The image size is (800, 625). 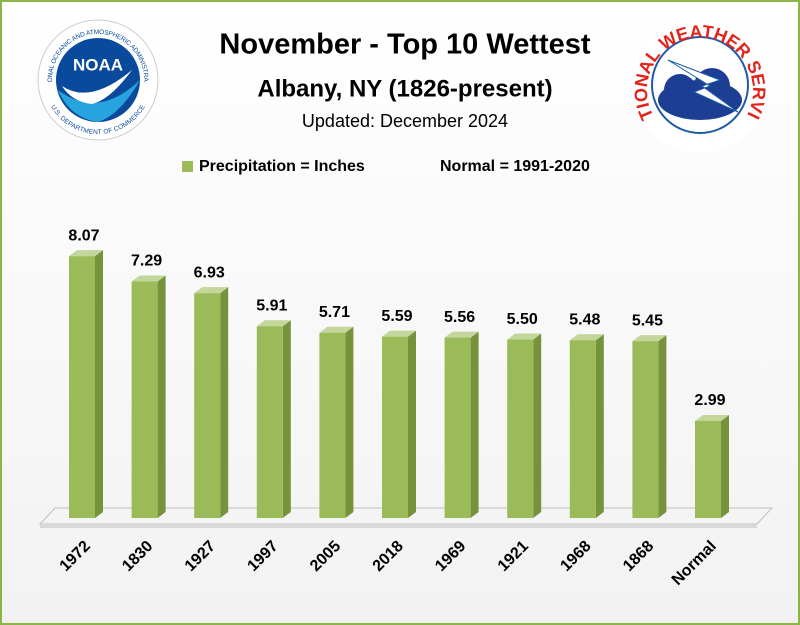 What do you see at coordinates (83, 235) in the screenshot?
I see `data-label: 8.07` at bounding box center [83, 235].